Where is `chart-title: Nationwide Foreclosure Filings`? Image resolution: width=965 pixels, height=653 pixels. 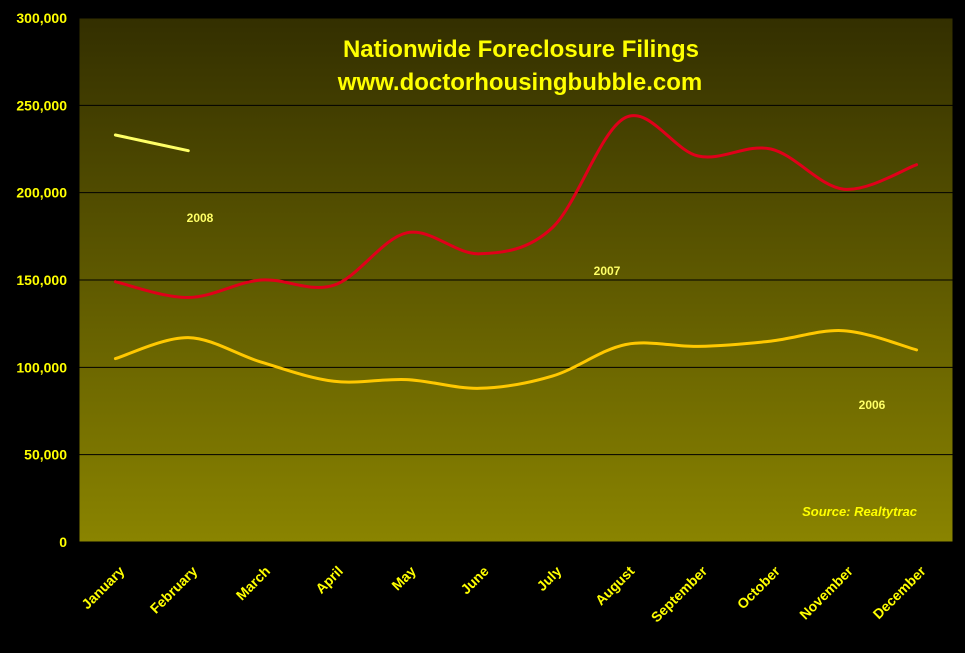
chart-title: Nationwide Foreclosure Filings is located at coordinates (521, 49).